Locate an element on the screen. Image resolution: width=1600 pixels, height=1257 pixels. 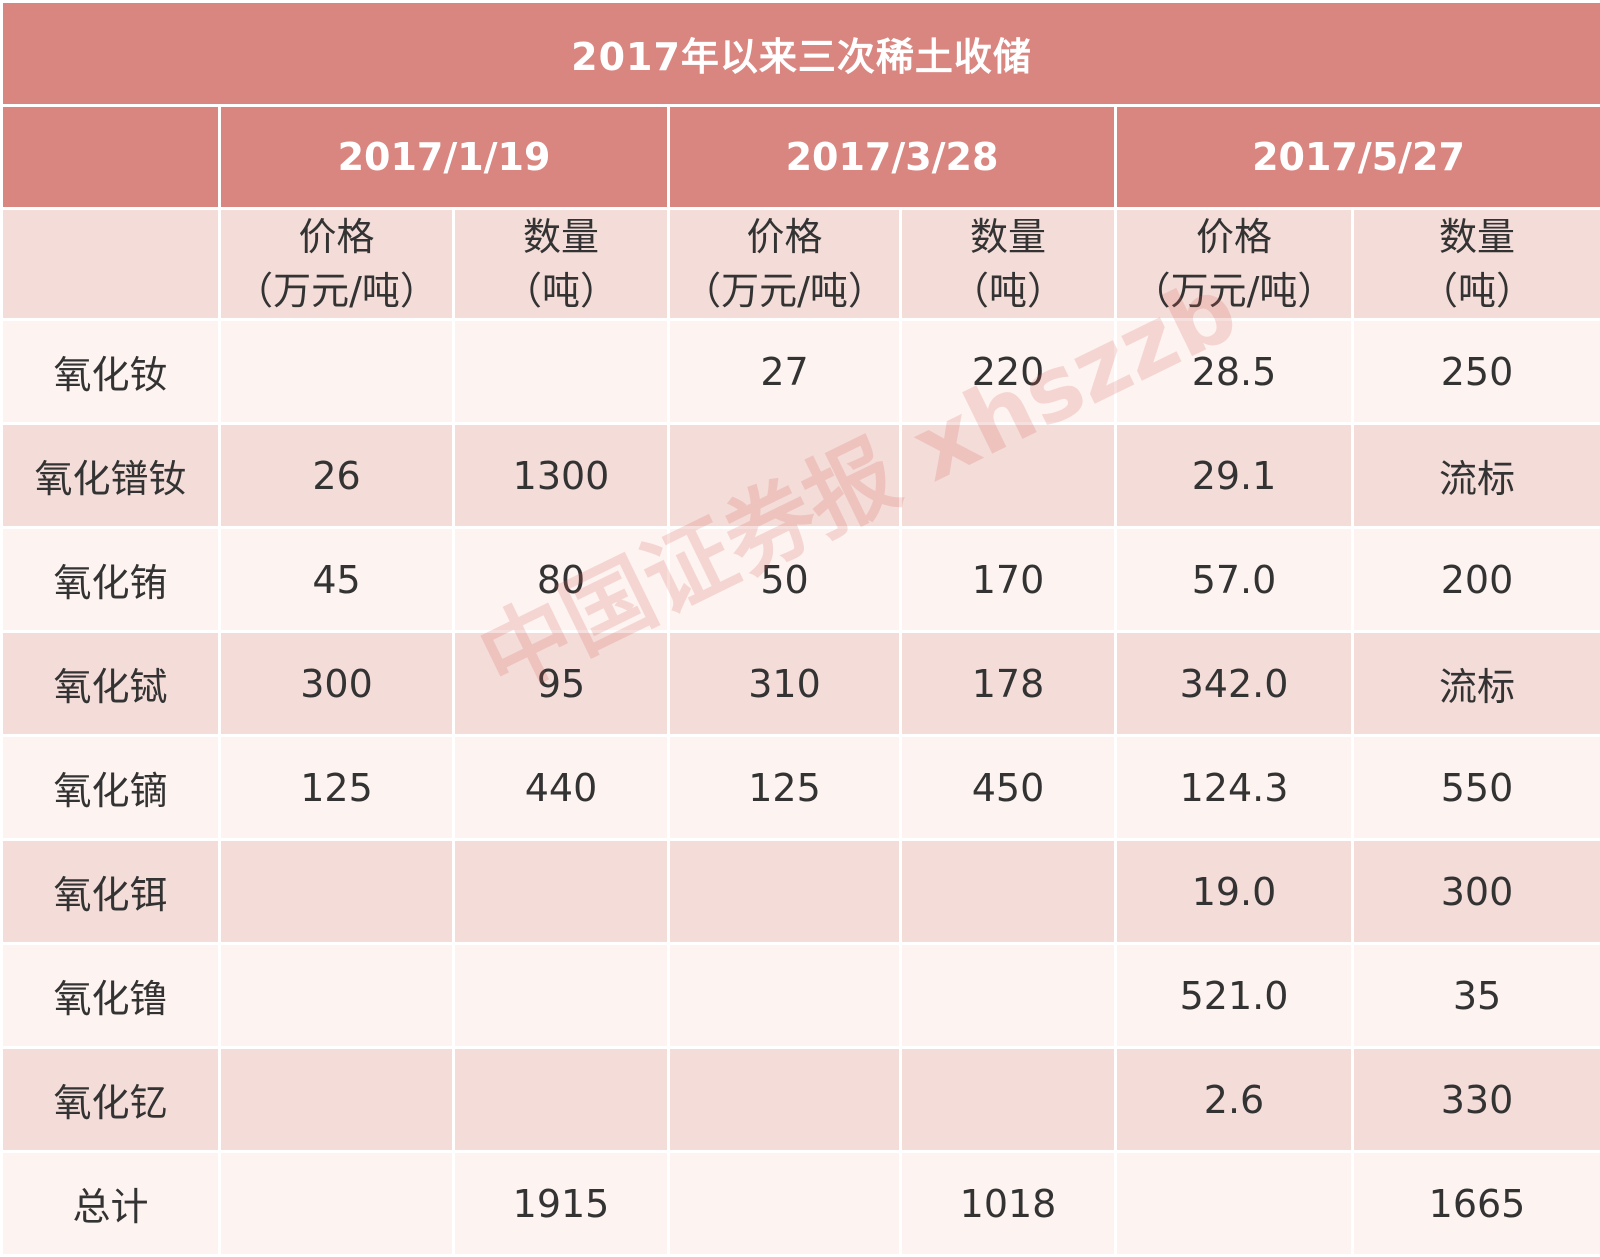
row-label: 氧化镝 is located at coordinates (111, 788).